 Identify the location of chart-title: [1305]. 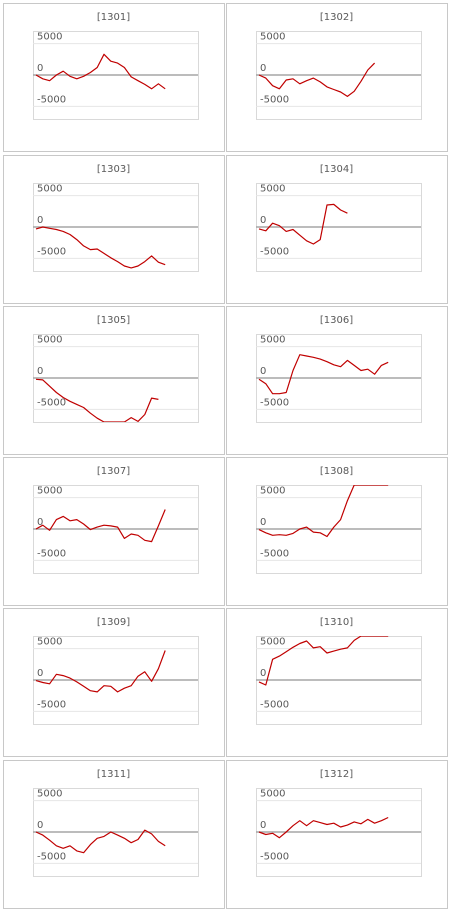
(113, 320).